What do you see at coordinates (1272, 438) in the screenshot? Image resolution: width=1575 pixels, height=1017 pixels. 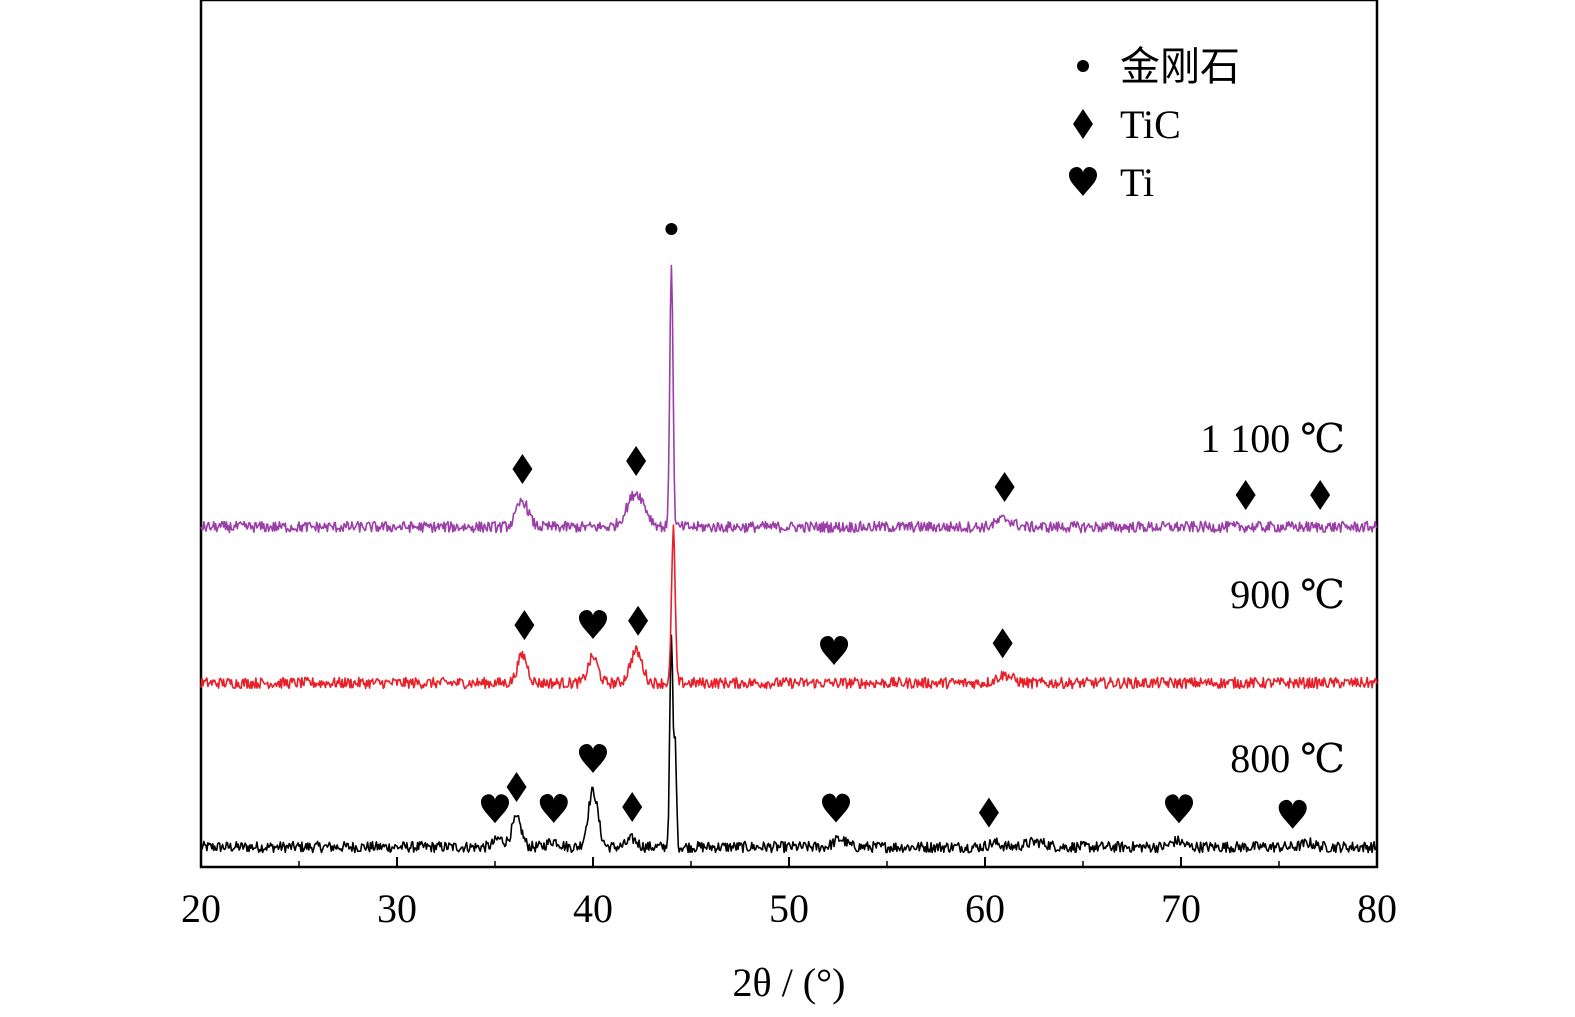 I see `series-label-2: 1 100 ℃` at bounding box center [1272, 438].